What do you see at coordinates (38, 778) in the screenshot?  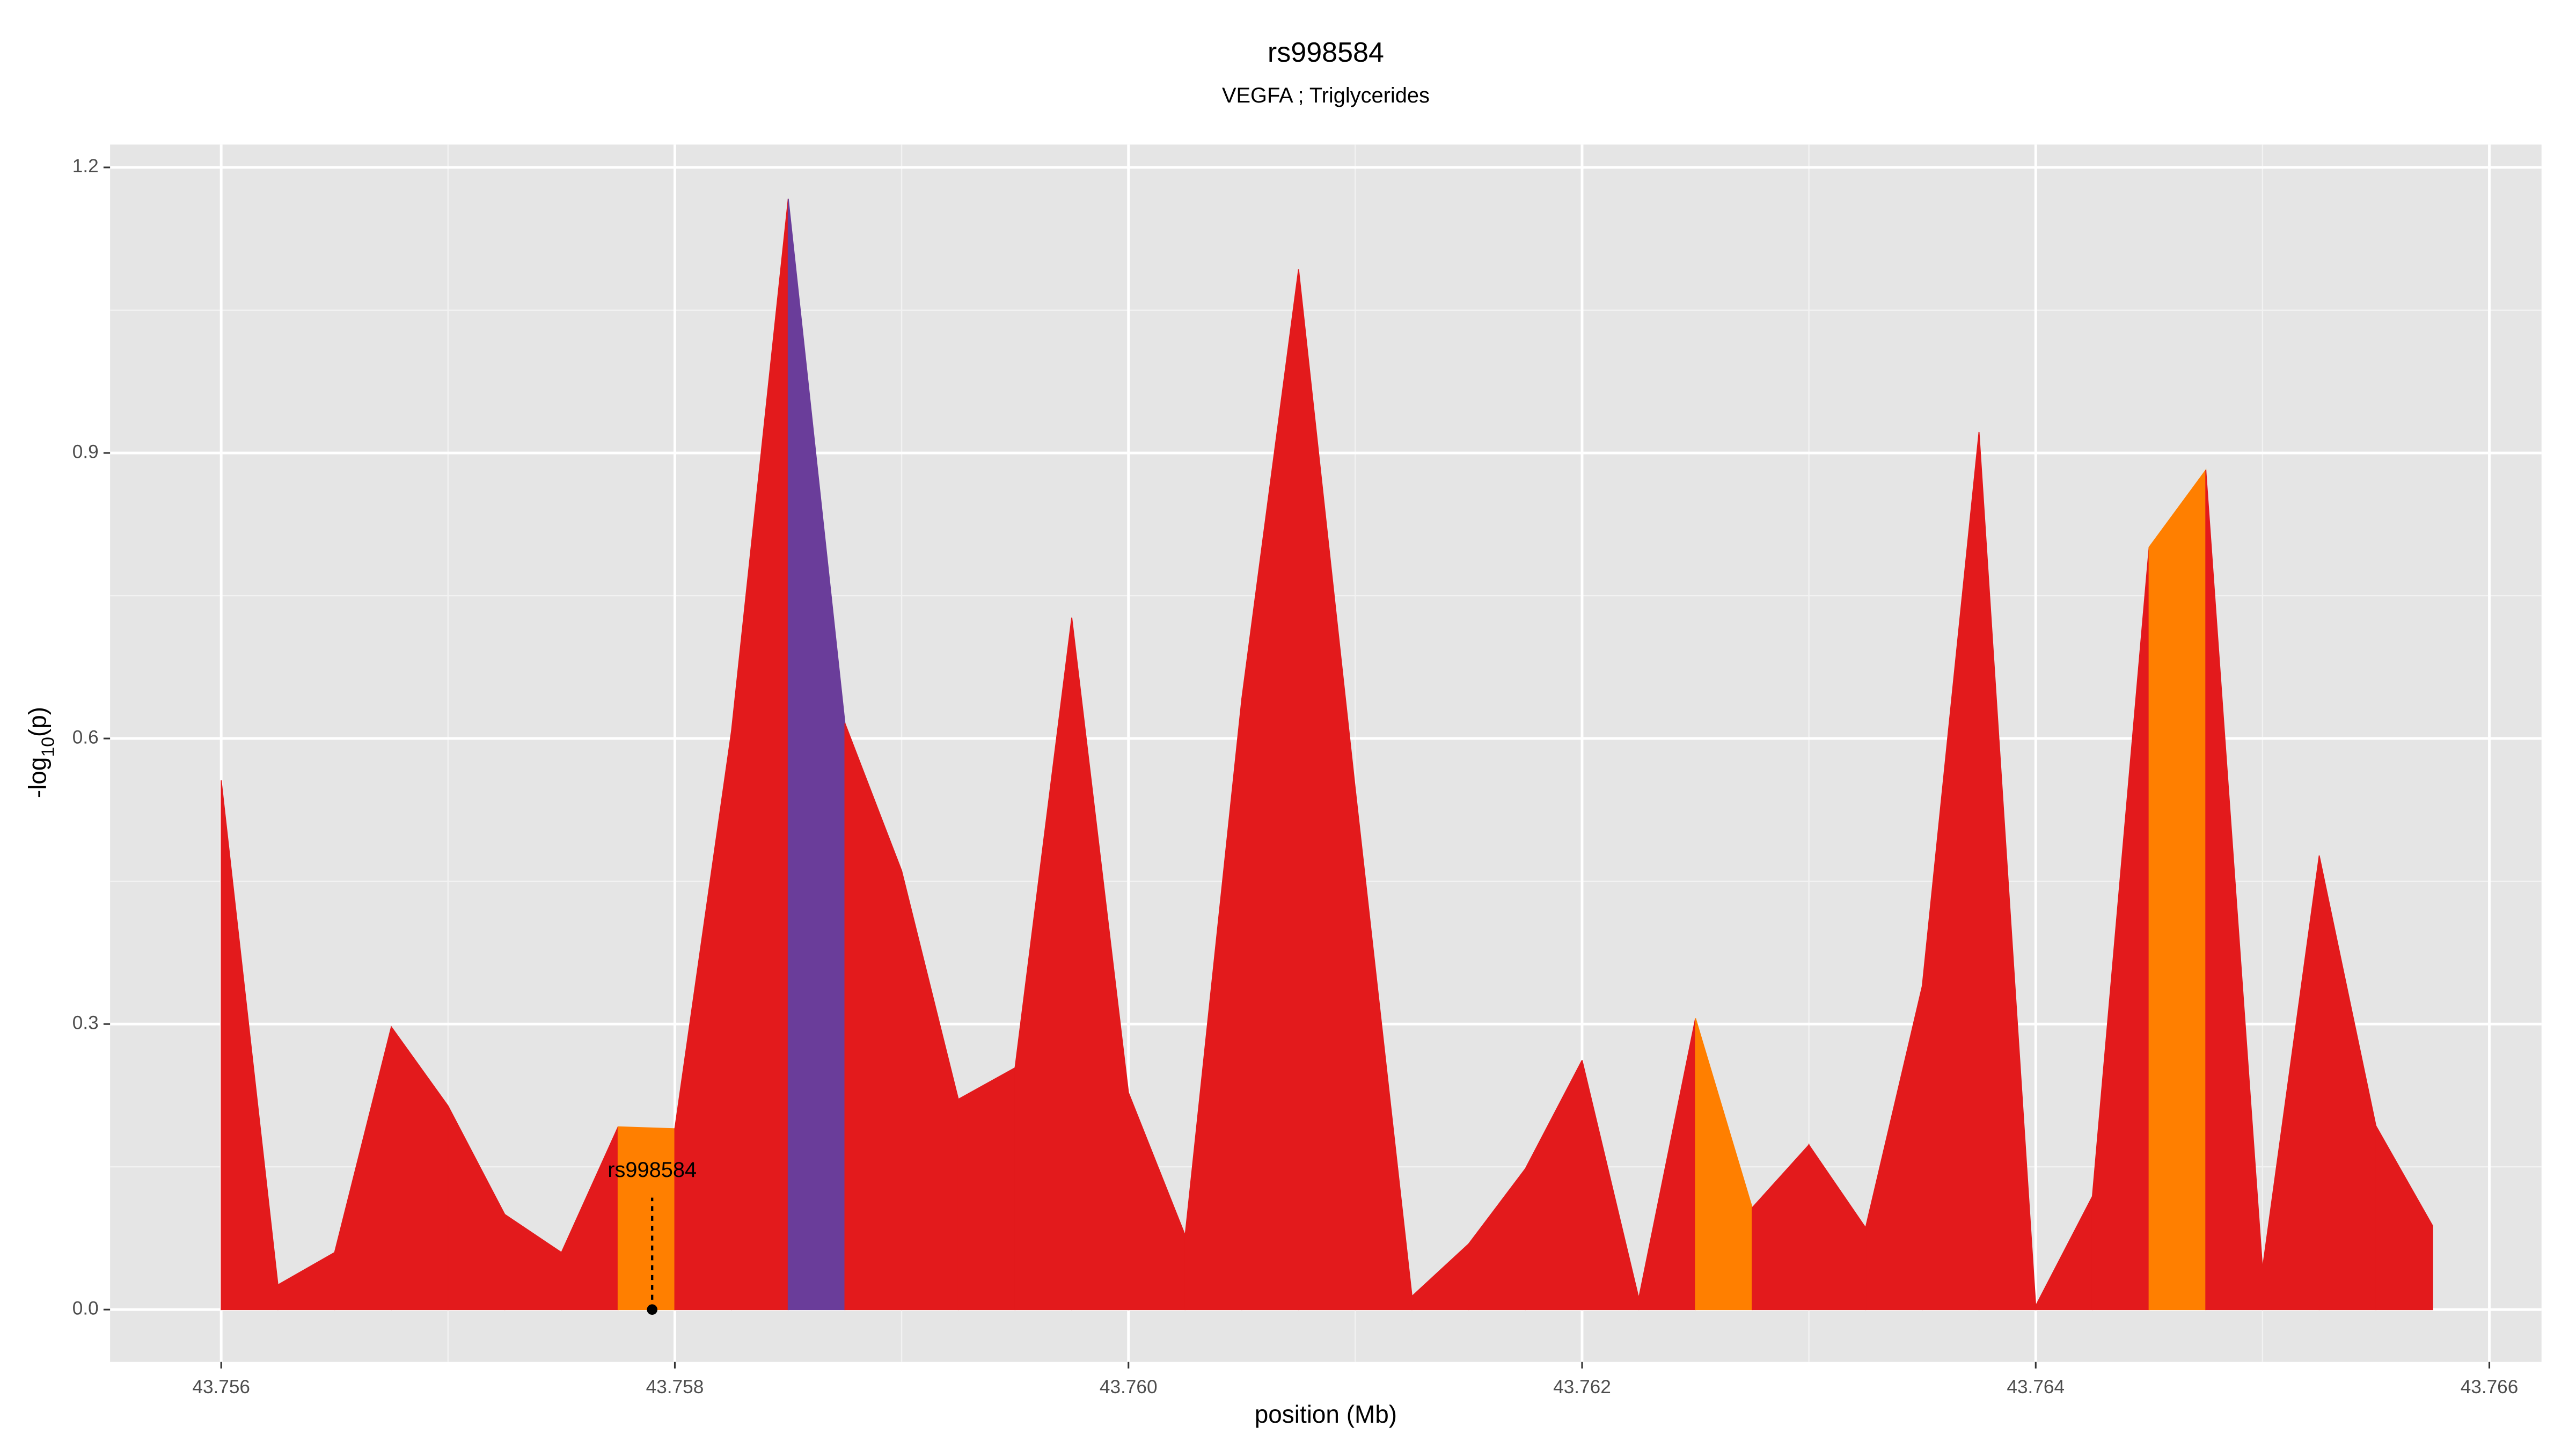 I see `y-axis-title-part: -log` at bounding box center [38, 778].